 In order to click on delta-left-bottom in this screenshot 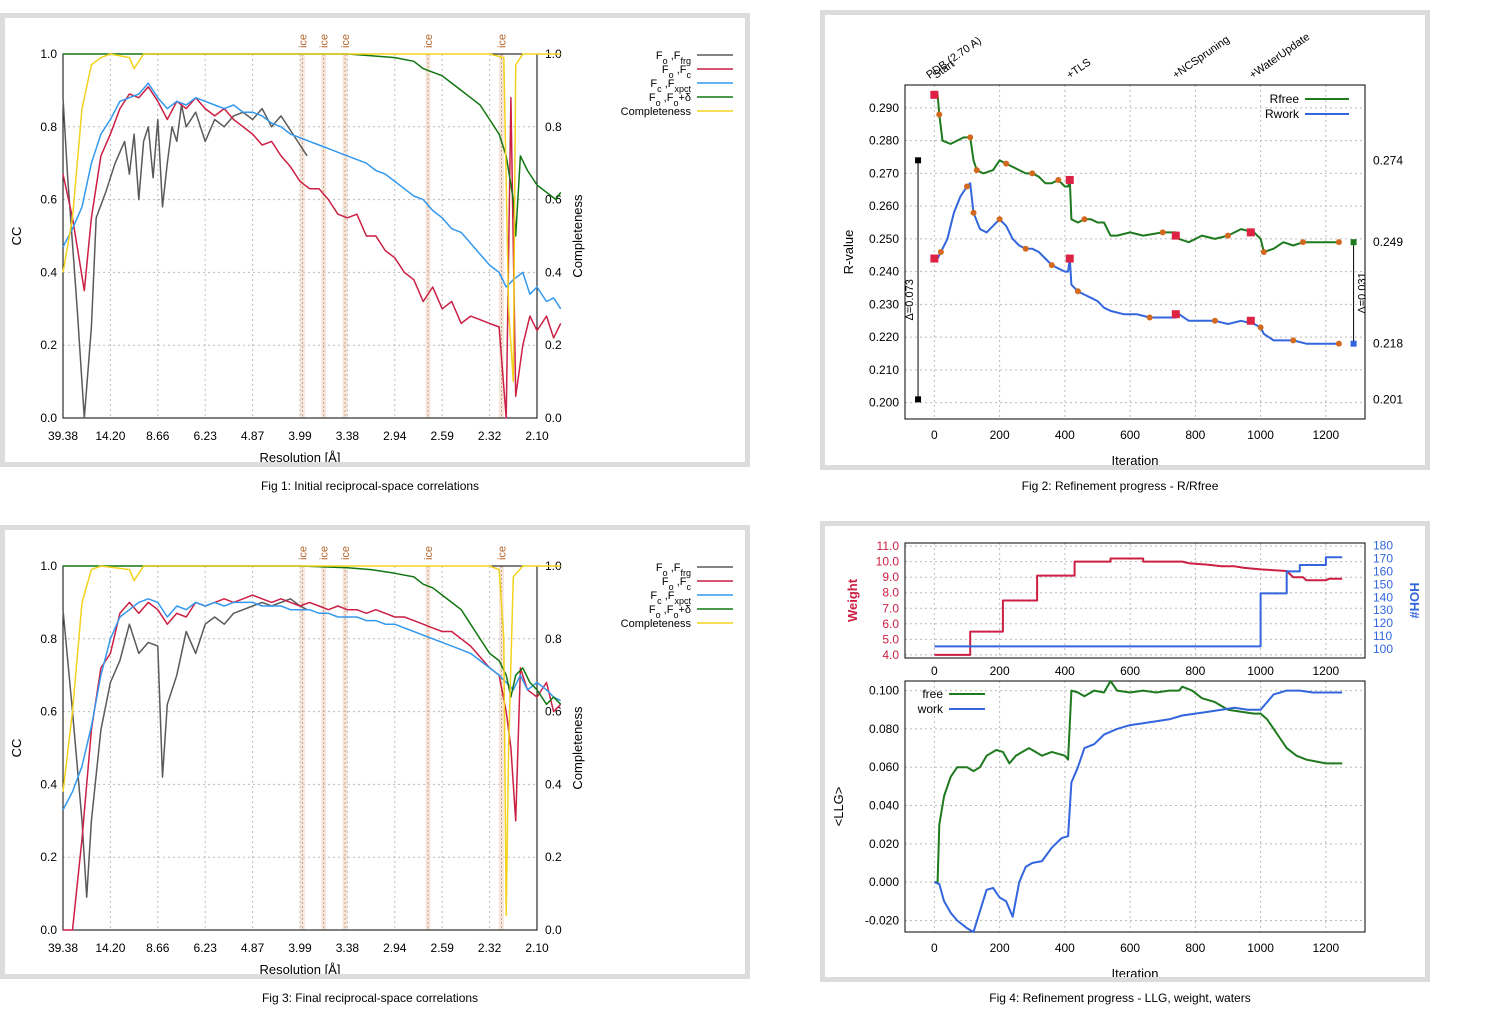, I will do `click(918, 399)`.